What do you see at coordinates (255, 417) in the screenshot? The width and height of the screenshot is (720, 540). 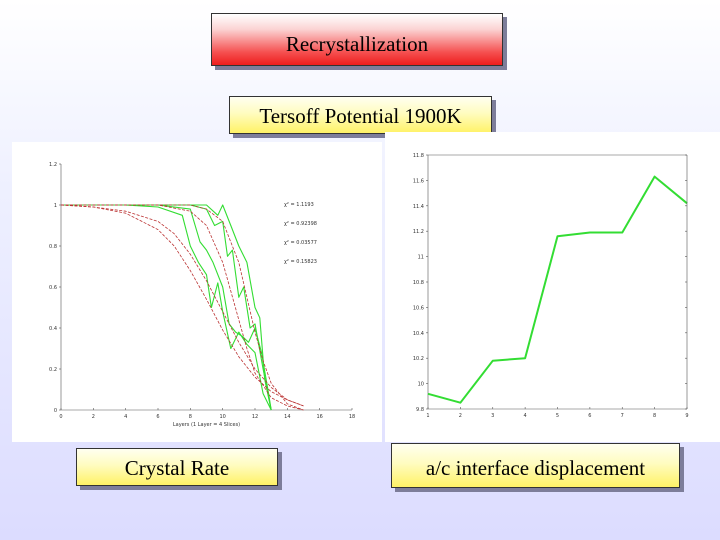 I see `x-tick-label: 12` at bounding box center [255, 417].